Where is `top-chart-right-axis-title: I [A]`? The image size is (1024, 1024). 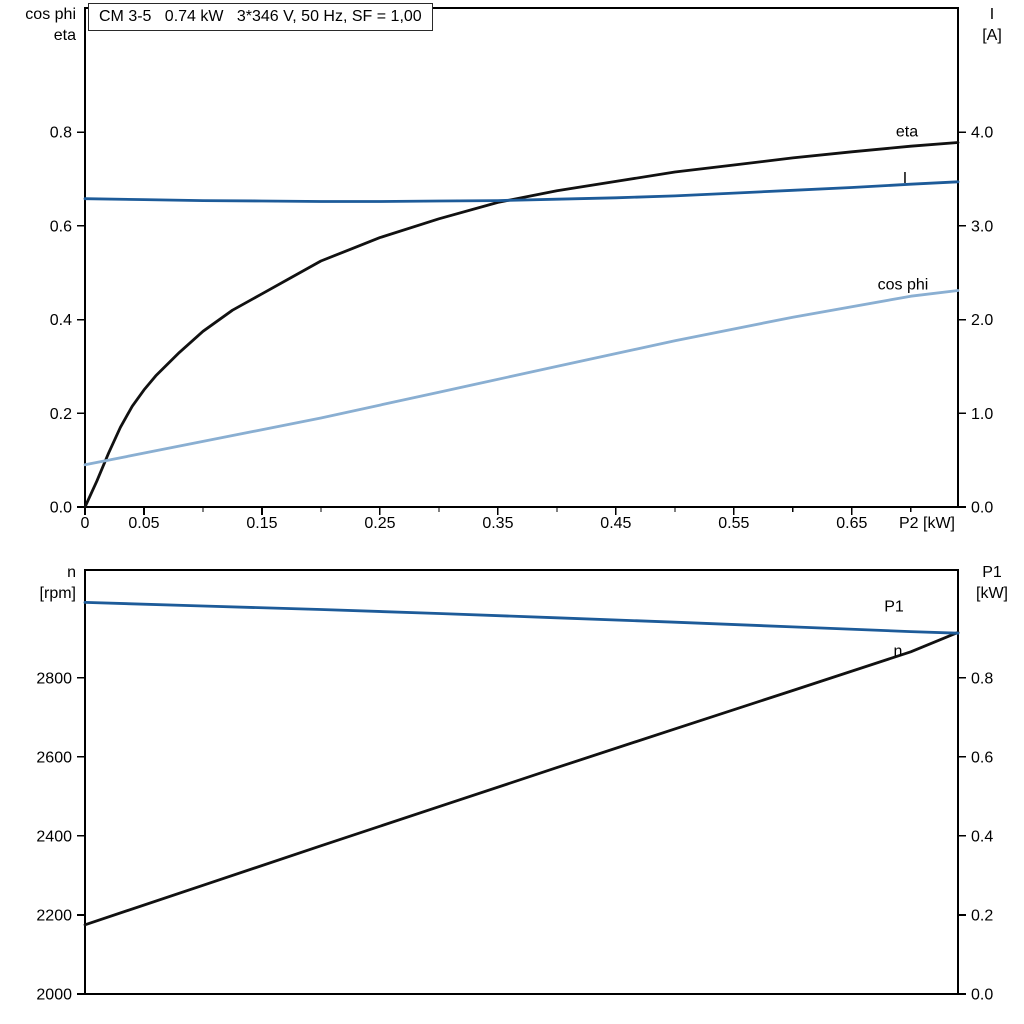 top-chart-right-axis-title: I [A] is located at coordinates (992, 25).